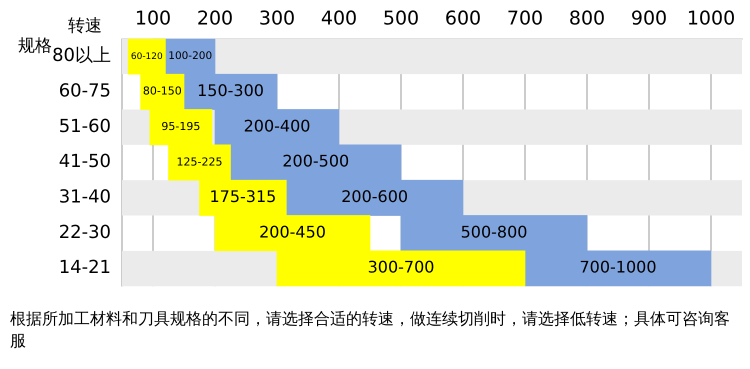  What do you see at coordinates (711, 18) in the screenshot?
I see `x-tick-label: 1000` at bounding box center [711, 18].